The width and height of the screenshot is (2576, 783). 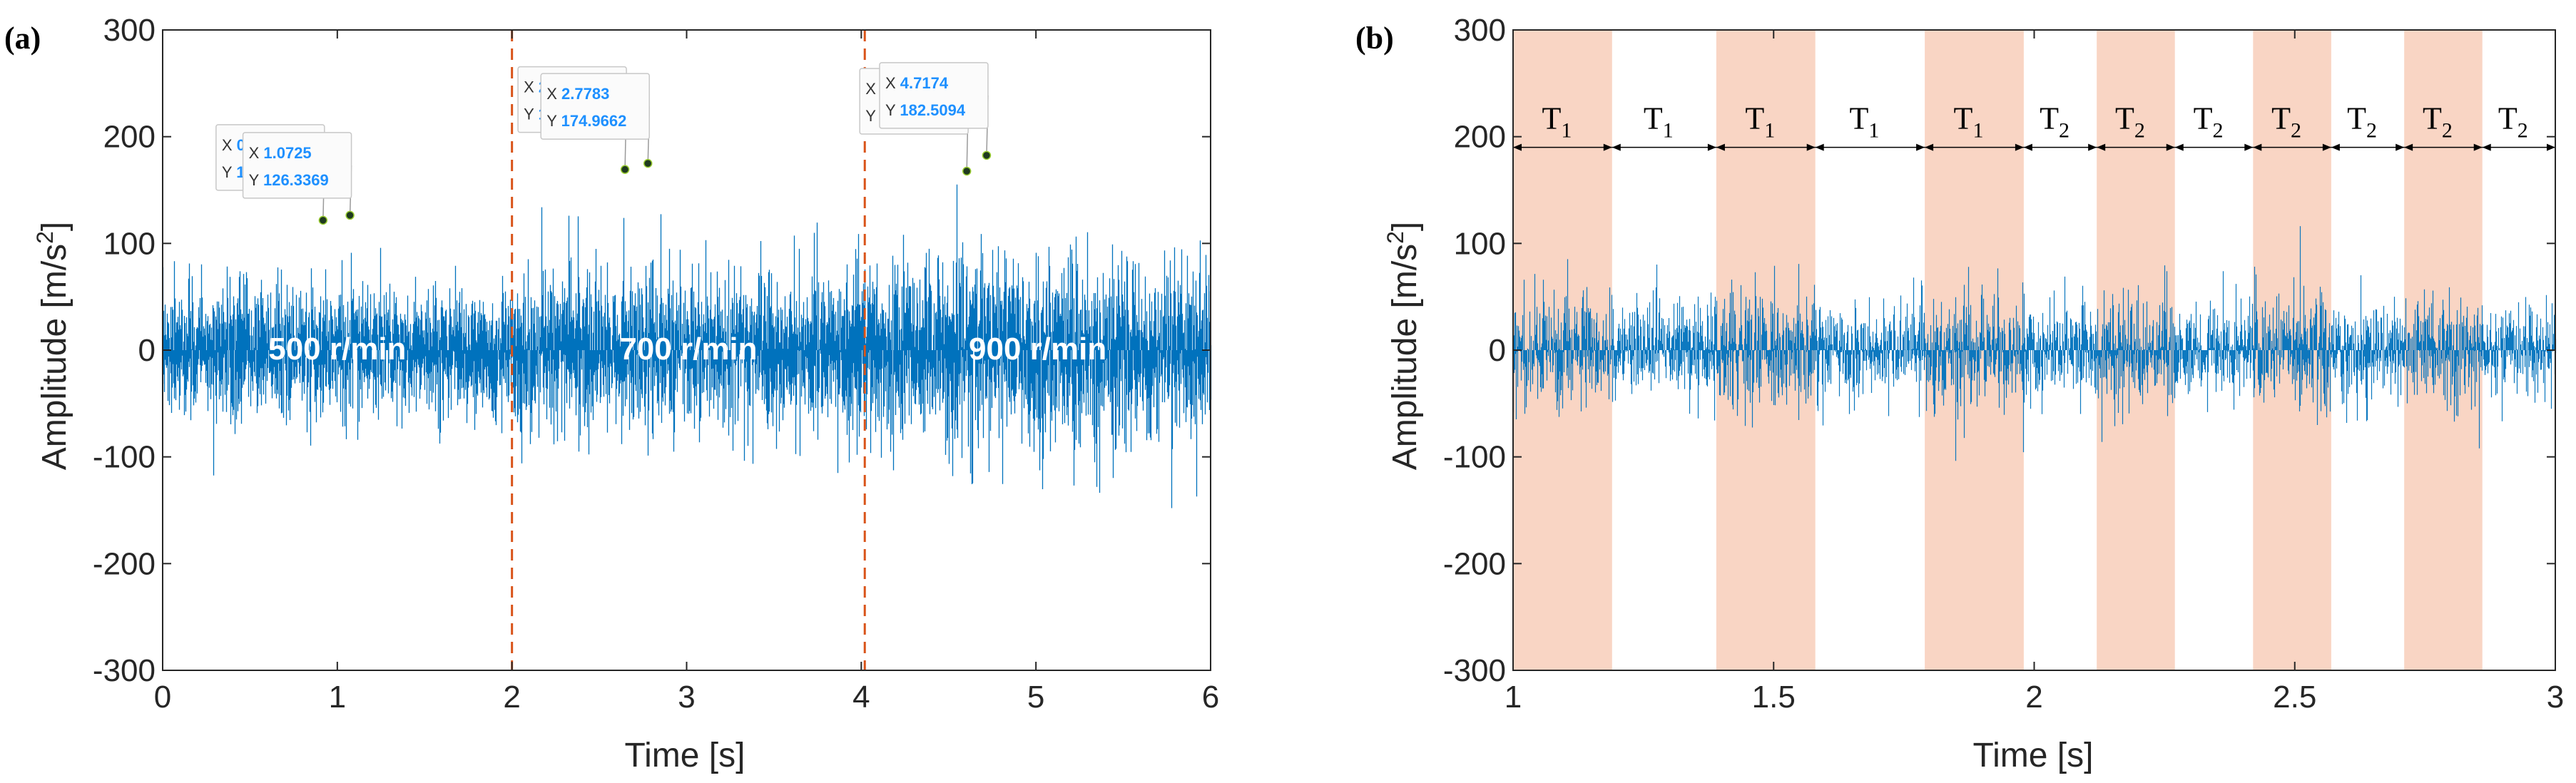 What do you see at coordinates (124, 670) in the screenshot?
I see `a-y-tick-label: -300` at bounding box center [124, 670].